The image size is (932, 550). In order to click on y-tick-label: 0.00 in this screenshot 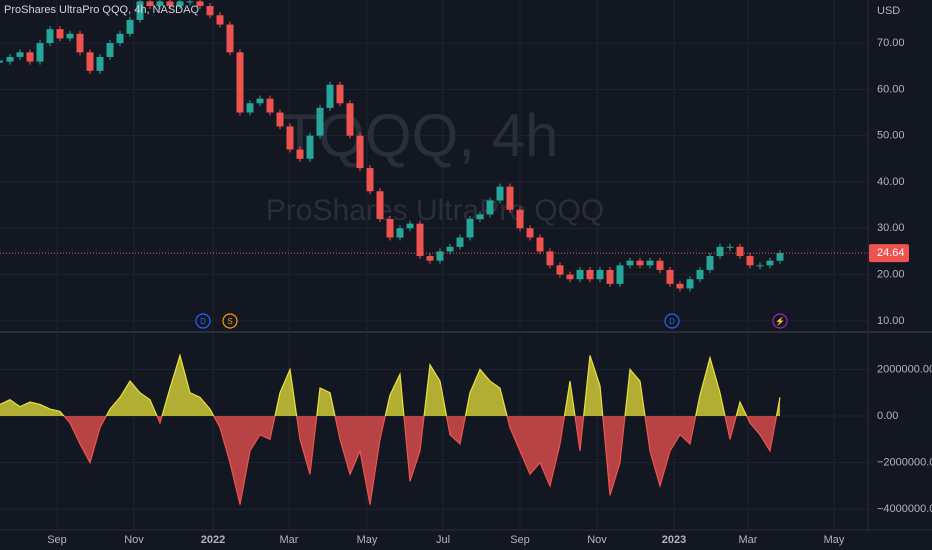, I will do `click(887, 416)`.